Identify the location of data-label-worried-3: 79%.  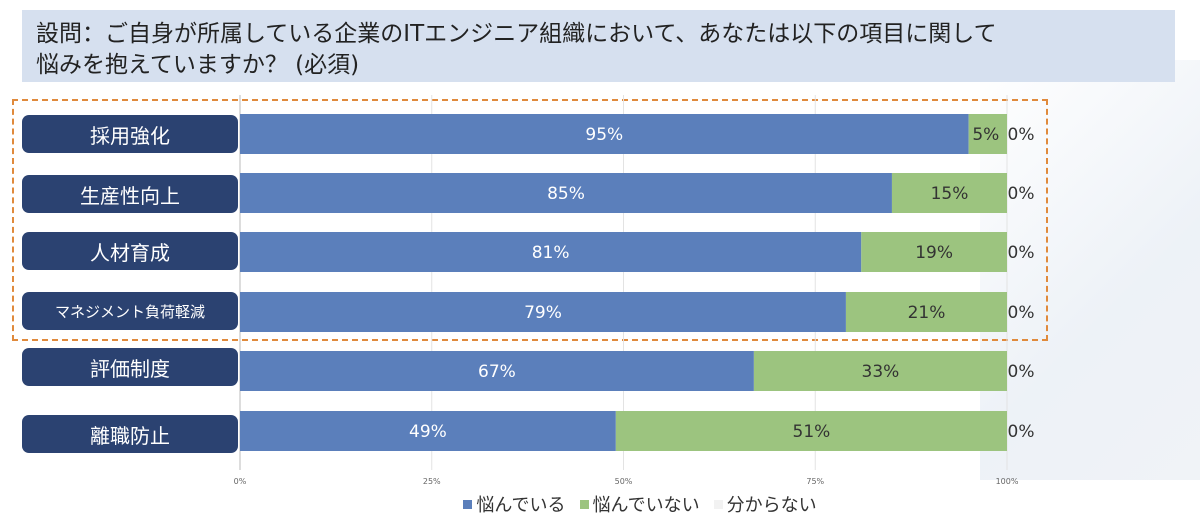
(543, 313).